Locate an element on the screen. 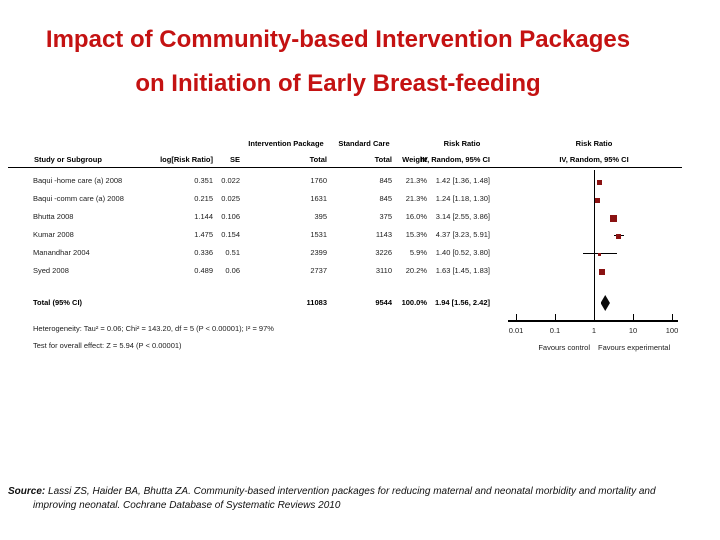 The image size is (720, 540). study-int-total: 1631 is located at coordinates (318, 198).